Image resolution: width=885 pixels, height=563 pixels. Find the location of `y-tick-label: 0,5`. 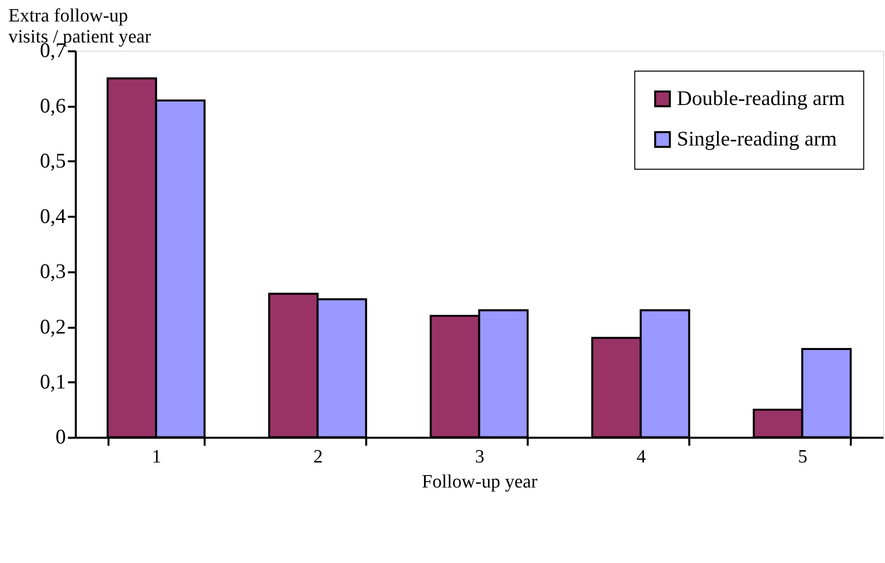

y-tick-label: 0,5 is located at coordinates (53, 160).